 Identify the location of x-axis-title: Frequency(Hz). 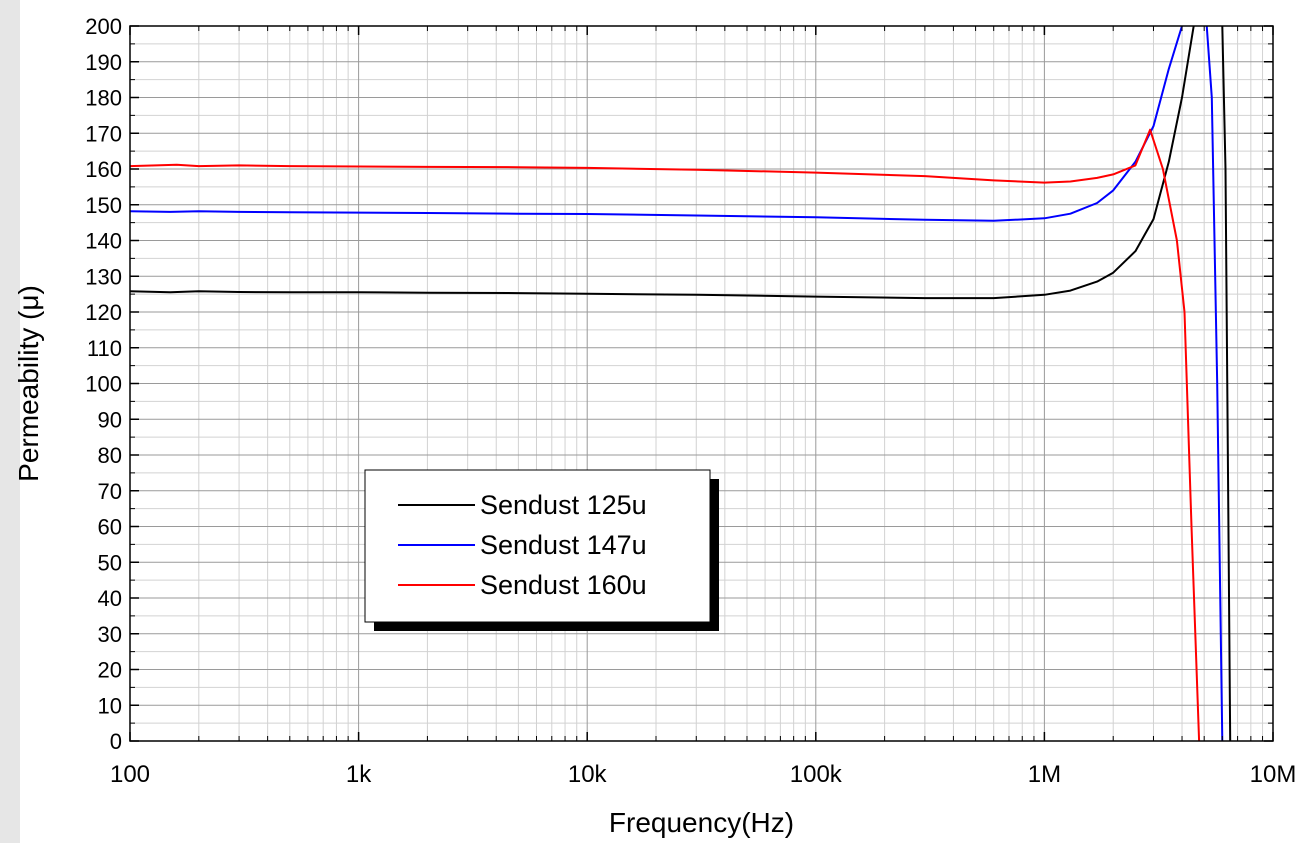
(701, 822).